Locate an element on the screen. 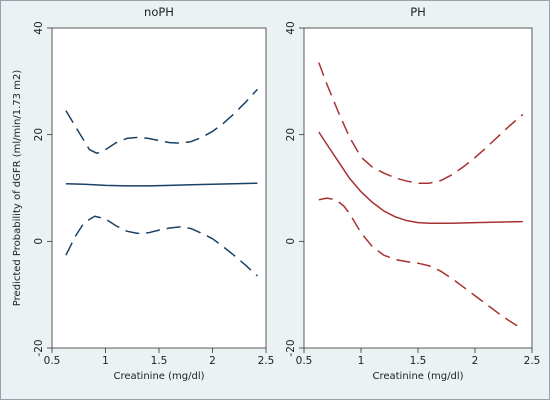 The width and height of the screenshot is (550, 400). series-fit-noPH is located at coordinates (161, 184).